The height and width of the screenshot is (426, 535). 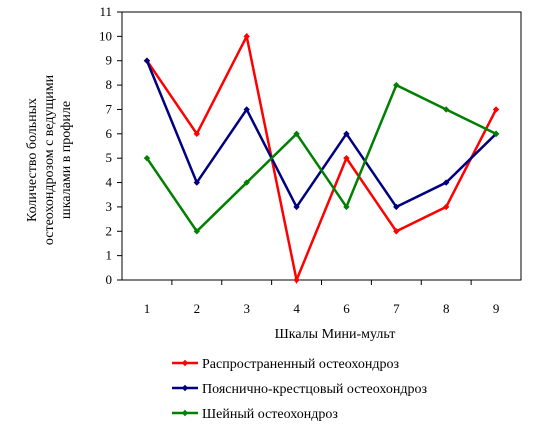 What do you see at coordinates (109, 133) in the screenshot?
I see `y-tick-label: 6` at bounding box center [109, 133].